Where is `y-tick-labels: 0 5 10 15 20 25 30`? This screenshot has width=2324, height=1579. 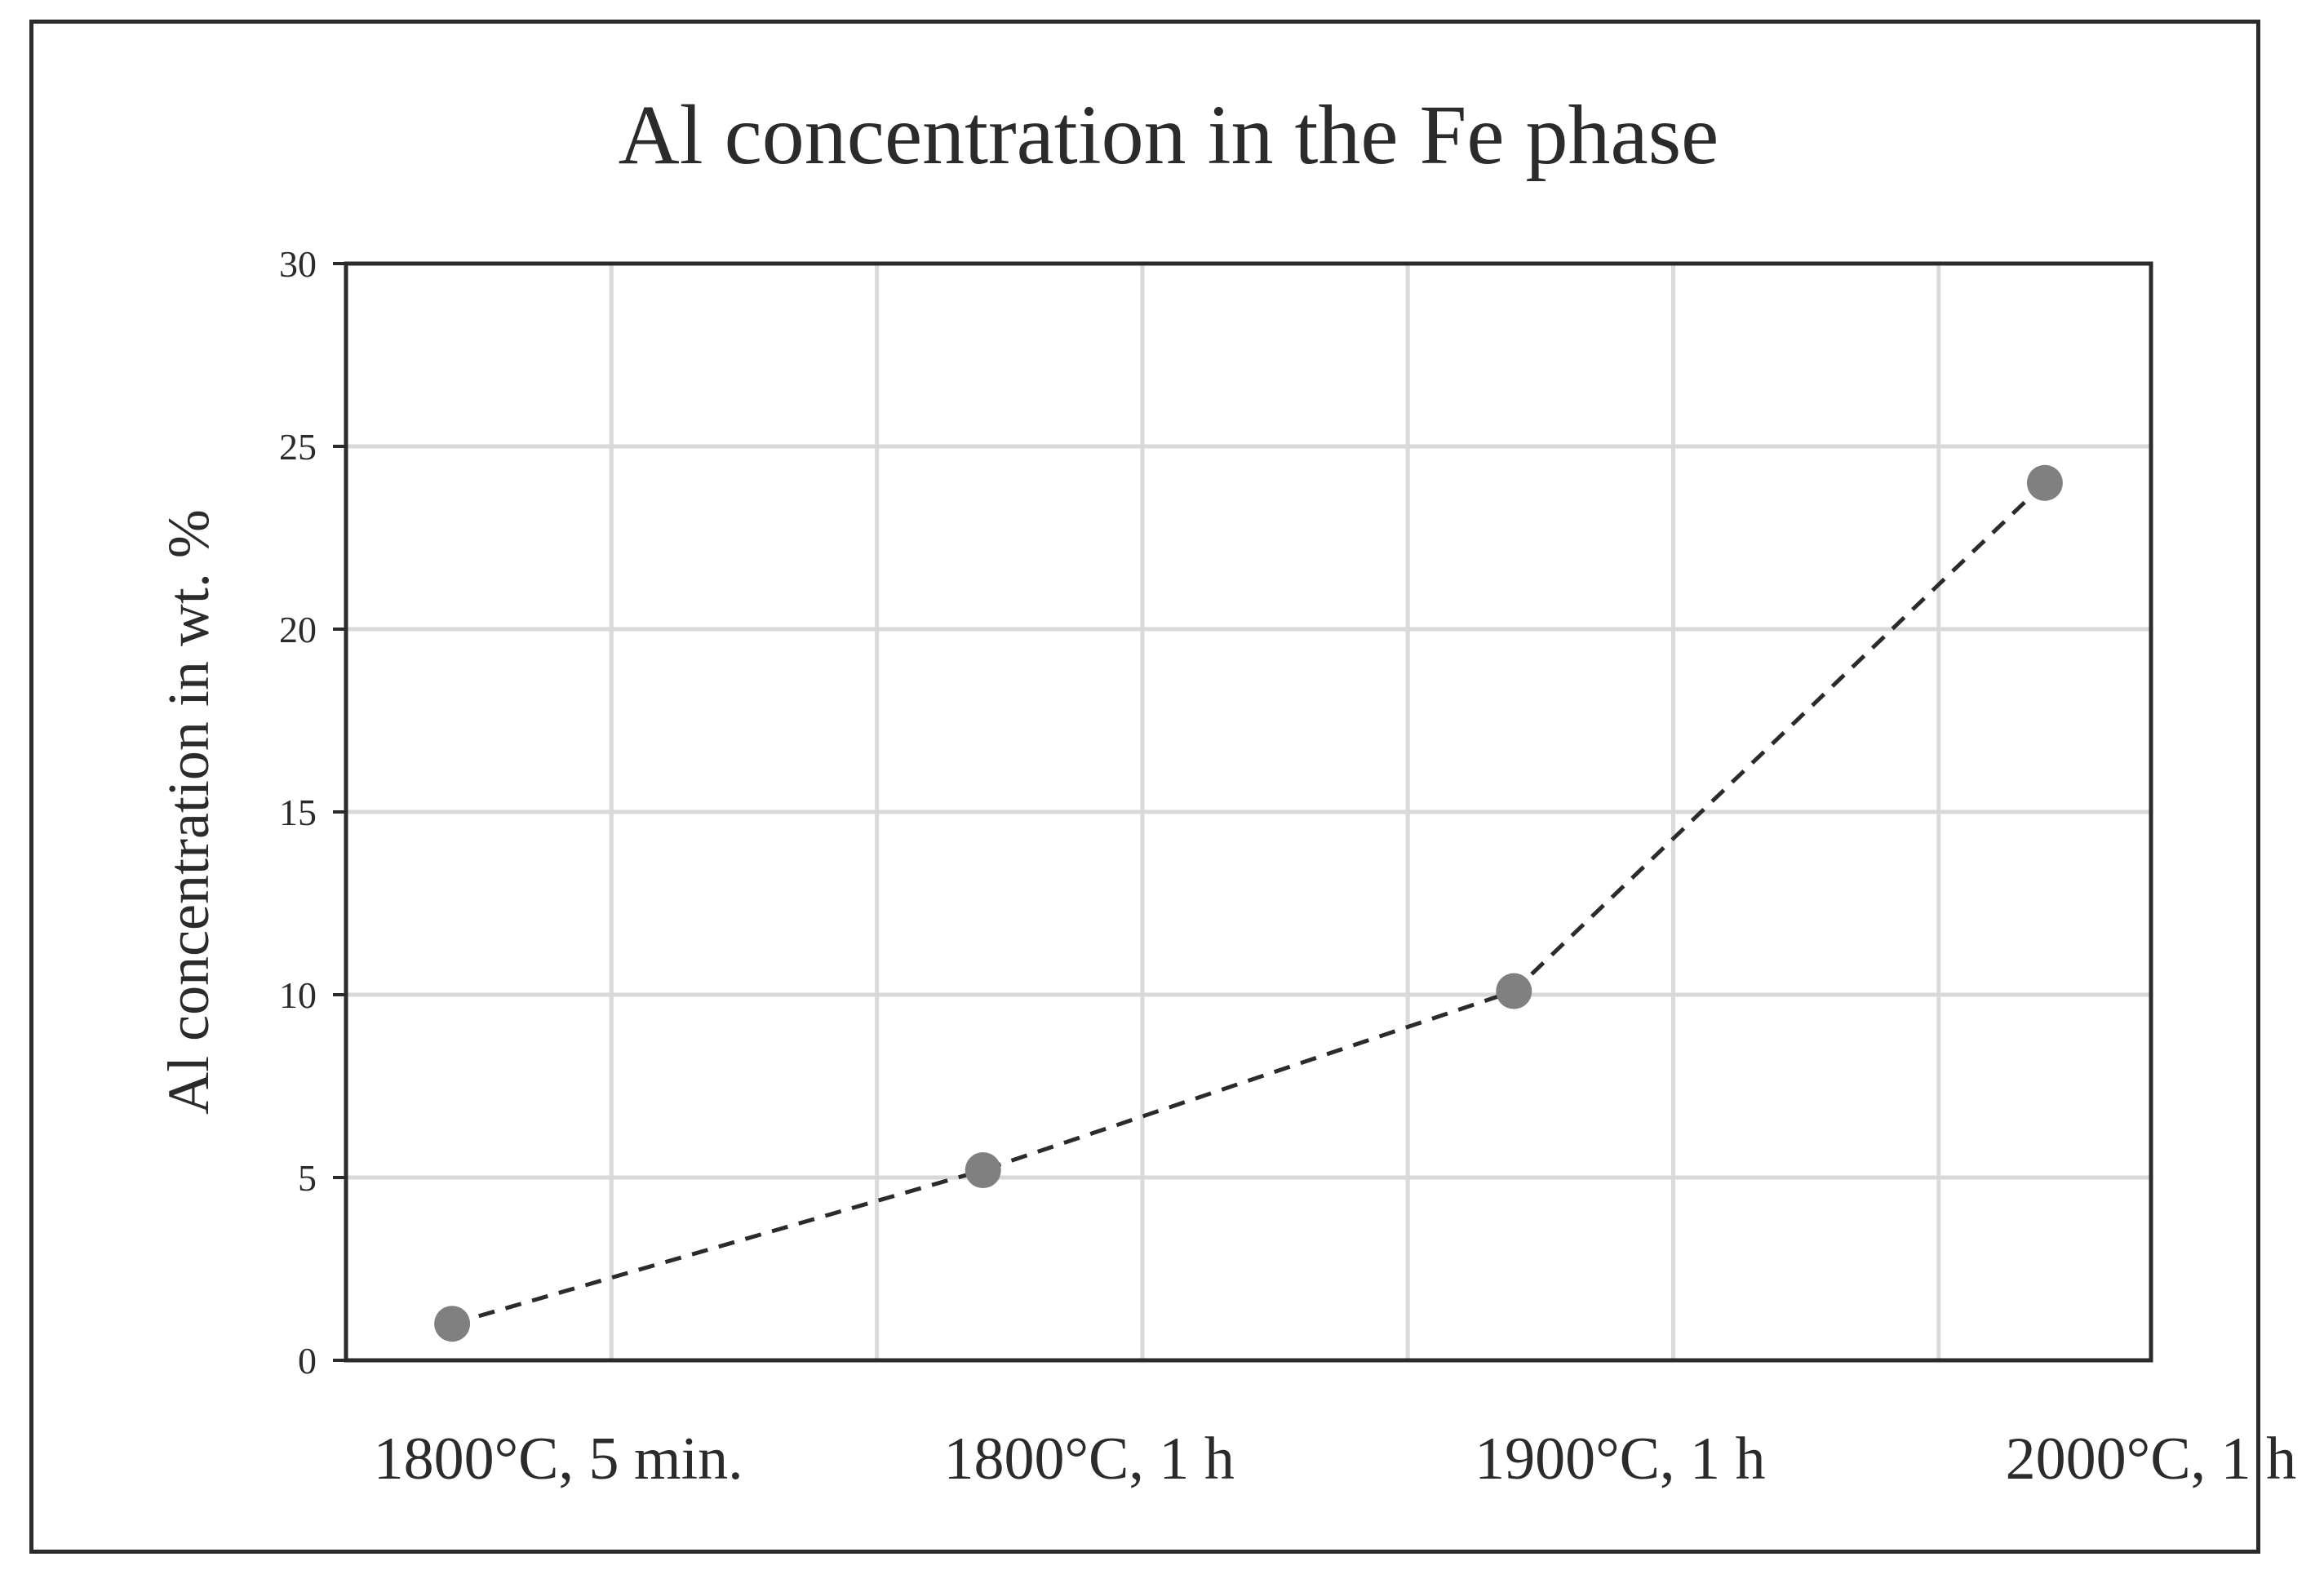
y-tick-labels: 0 5 10 15 20 25 30 is located at coordinates (298, 813).